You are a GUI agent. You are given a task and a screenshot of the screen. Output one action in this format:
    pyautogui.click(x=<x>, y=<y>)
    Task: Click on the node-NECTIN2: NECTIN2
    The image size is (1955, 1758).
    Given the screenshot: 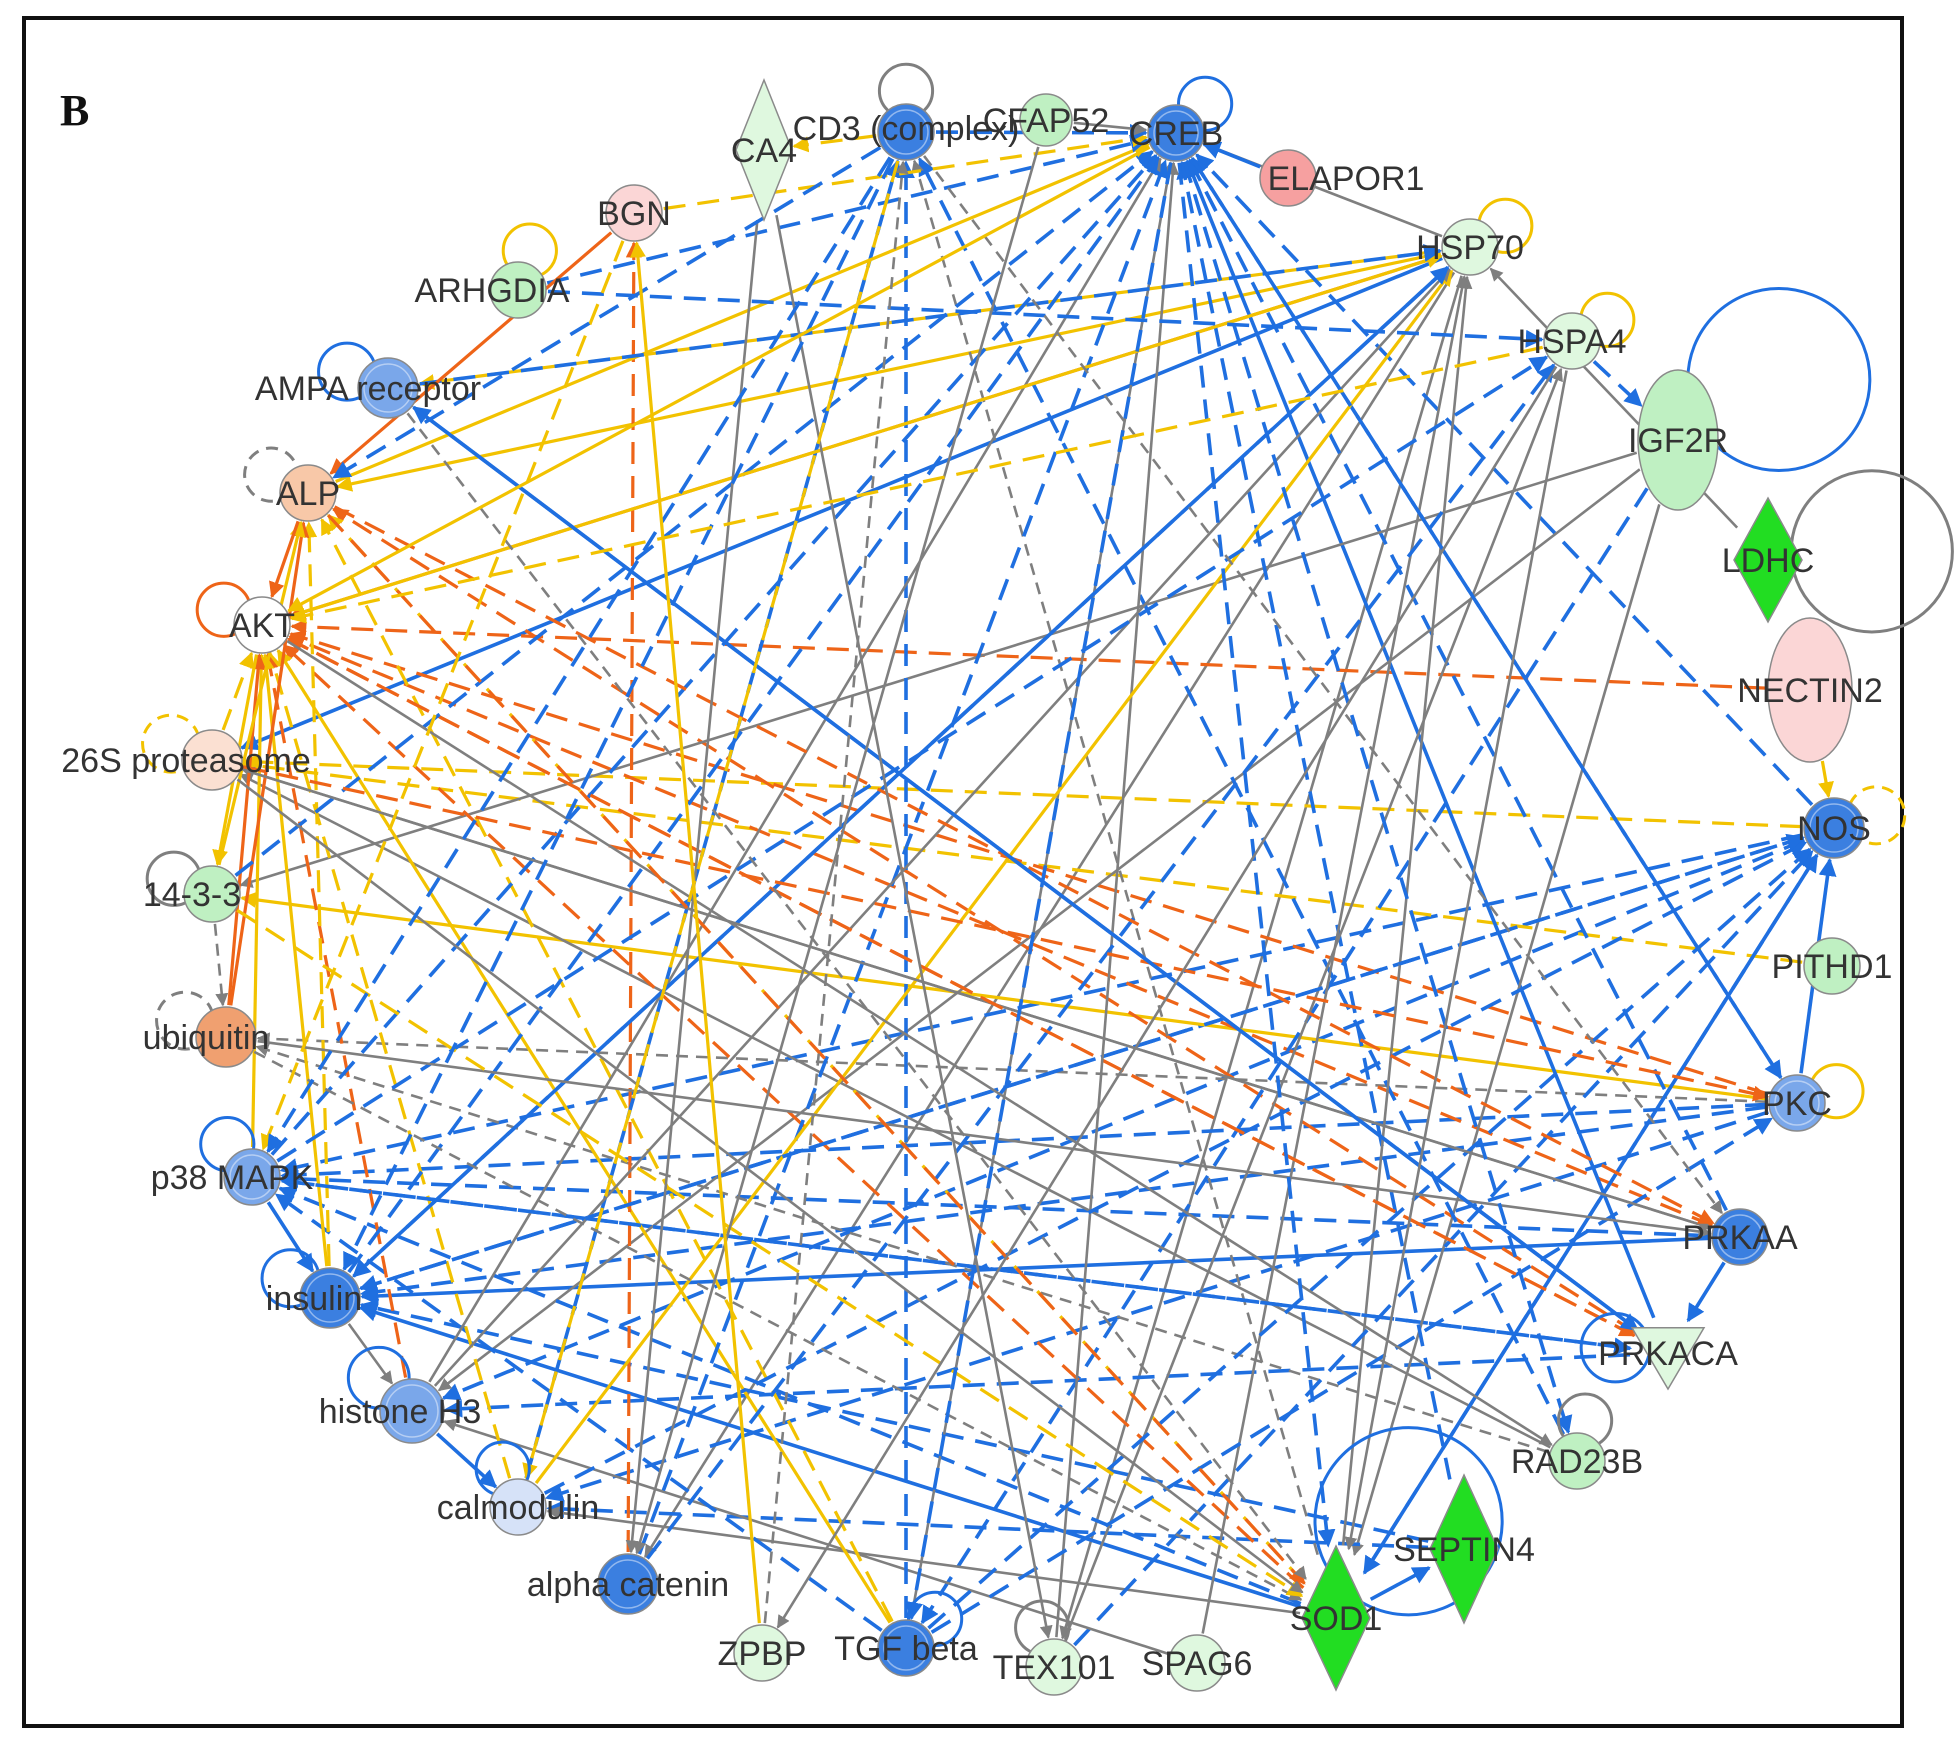 What is the action you would take?
    pyautogui.click(x=1810, y=690)
    